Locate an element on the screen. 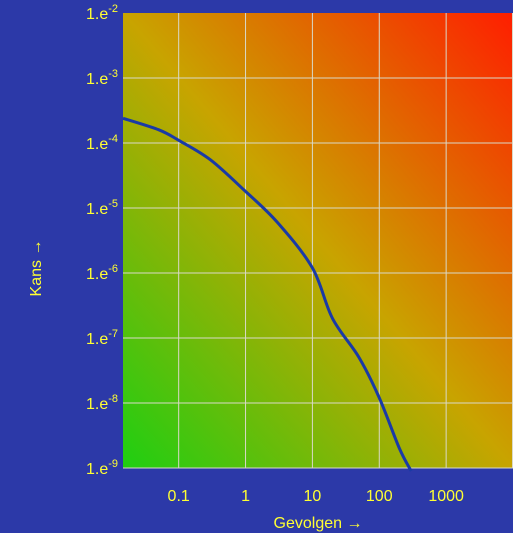  x-axis-ticks: 0.1 1 10 100 1000 is located at coordinates (316, 496).